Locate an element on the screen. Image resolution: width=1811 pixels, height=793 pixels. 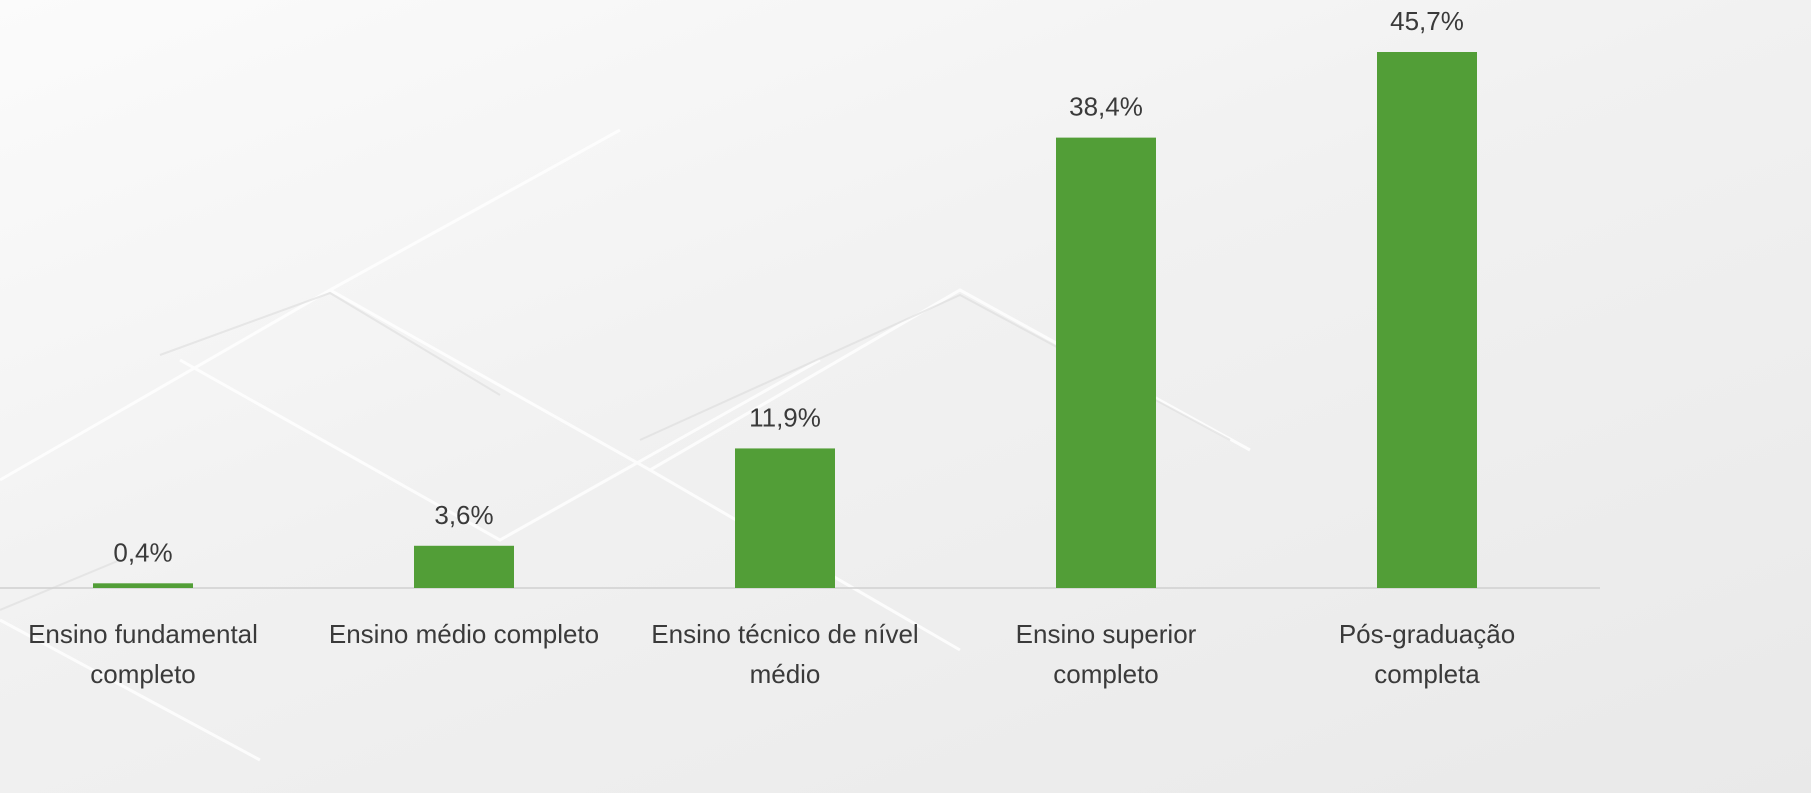
x-tick-label: Ensino técnico de nível médio is located at coordinates (785, 654).